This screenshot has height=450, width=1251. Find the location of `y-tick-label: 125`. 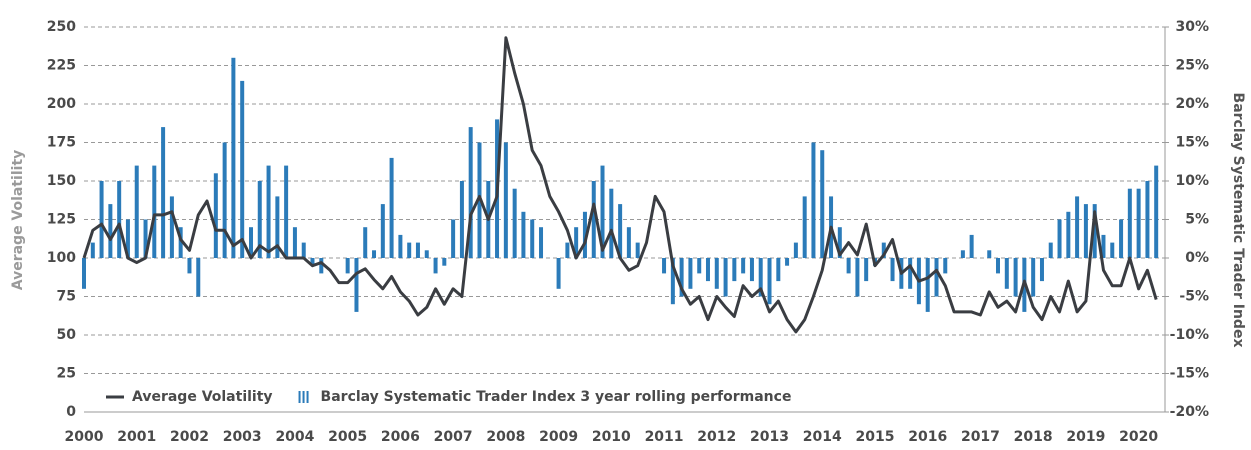

y-tick-label: 125 is located at coordinates (61, 220).